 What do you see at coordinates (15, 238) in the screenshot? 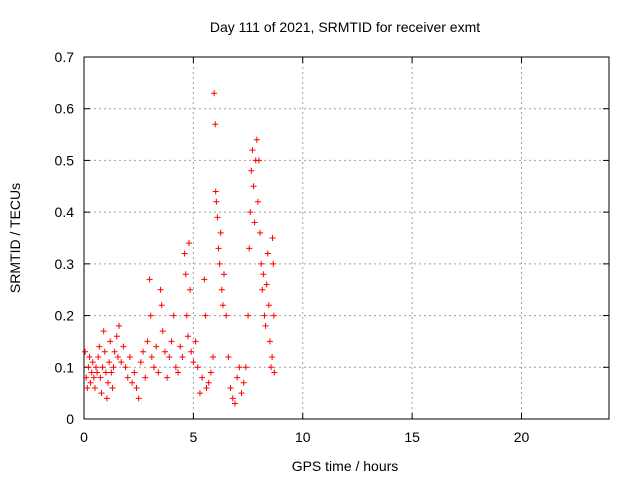
I see `y-axis-label: SRMTID / TECUs` at bounding box center [15, 238].